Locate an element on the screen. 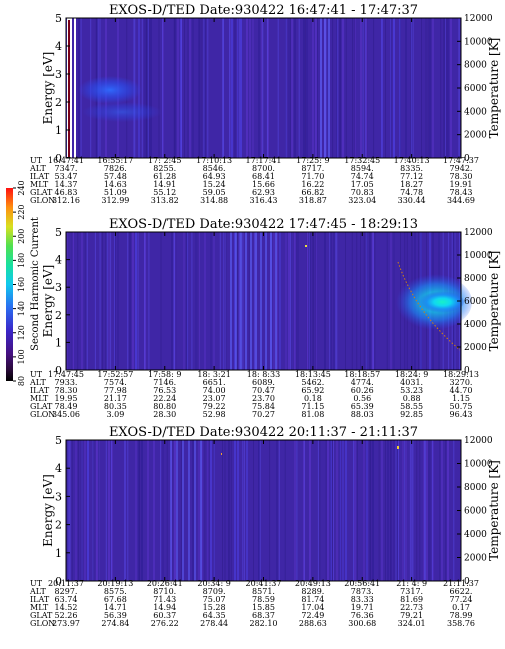 The height and width of the screenshot is (649, 505). ephemeris-cell: 18: 8:33 is located at coordinates (263, 374).